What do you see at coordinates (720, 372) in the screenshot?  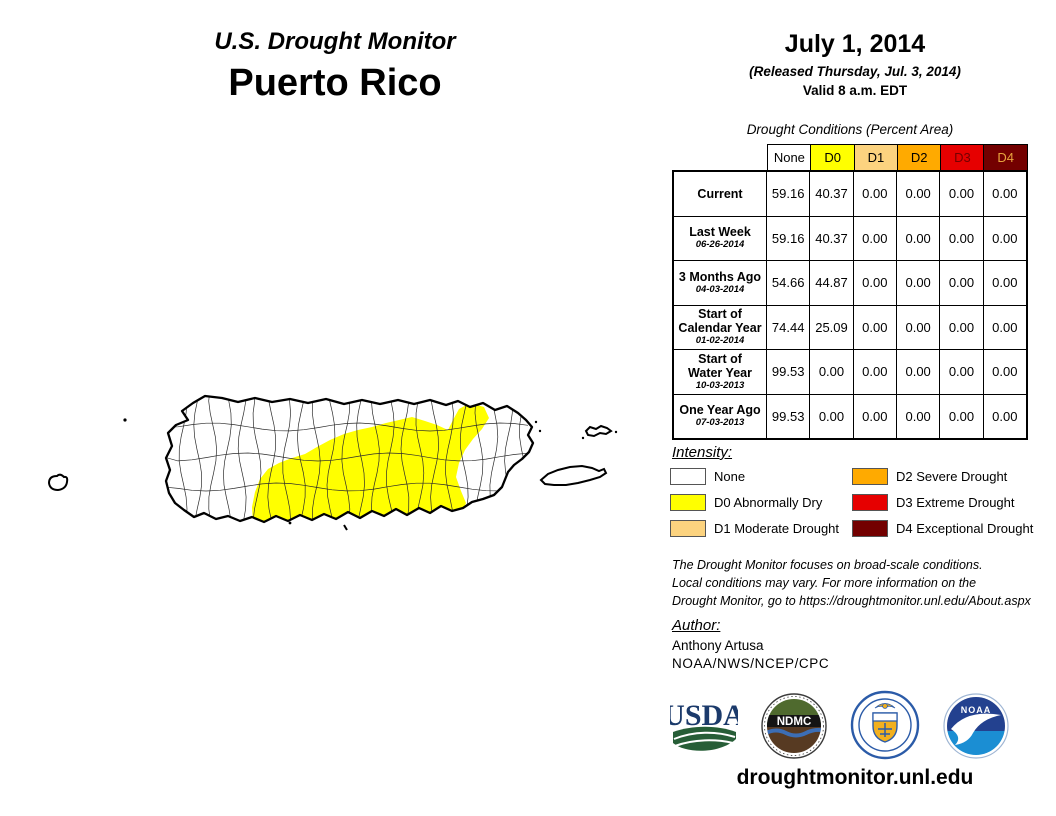 I see `row-label: Start of Water Year 10-03-2013` at bounding box center [720, 372].